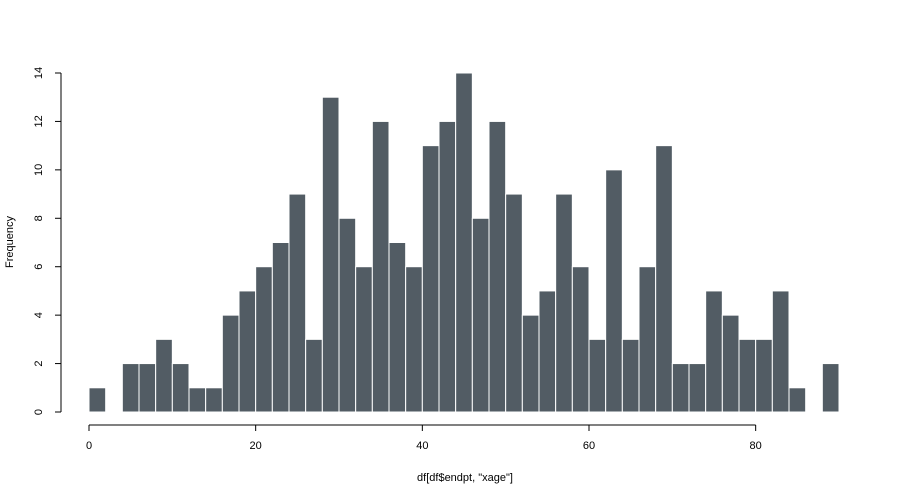 This screenshot has height=500, width=900. Describe the element at coordinates (39, 315) in the screenshot. I see `y-tick-label: 4` at that location.